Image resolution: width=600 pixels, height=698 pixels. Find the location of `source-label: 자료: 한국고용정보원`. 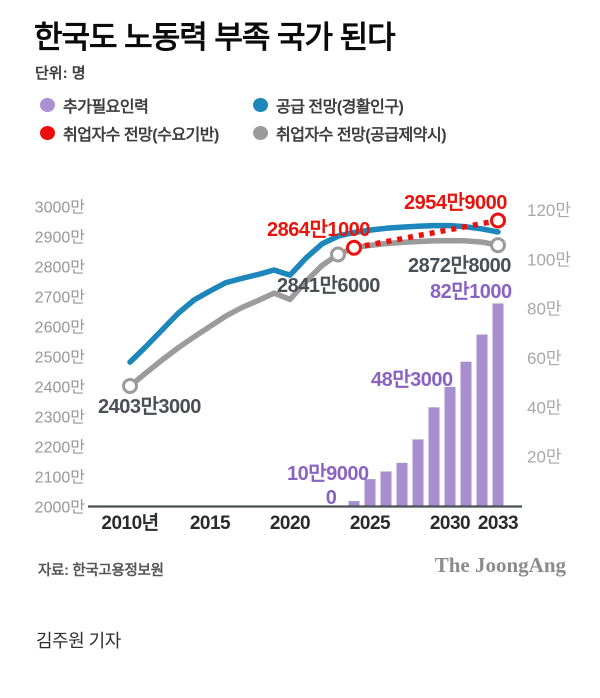

source-label: 자료: 한국고용정보원 is located at coordinates (101, 571).